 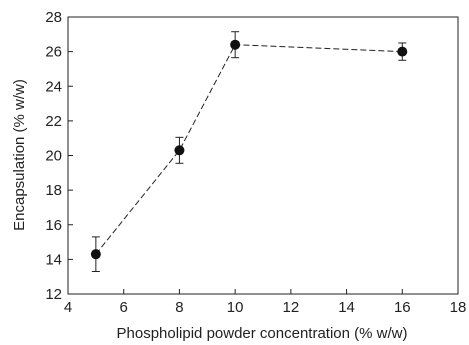 I want to click on x-tick-label: 14, so click(x=346, y=307).